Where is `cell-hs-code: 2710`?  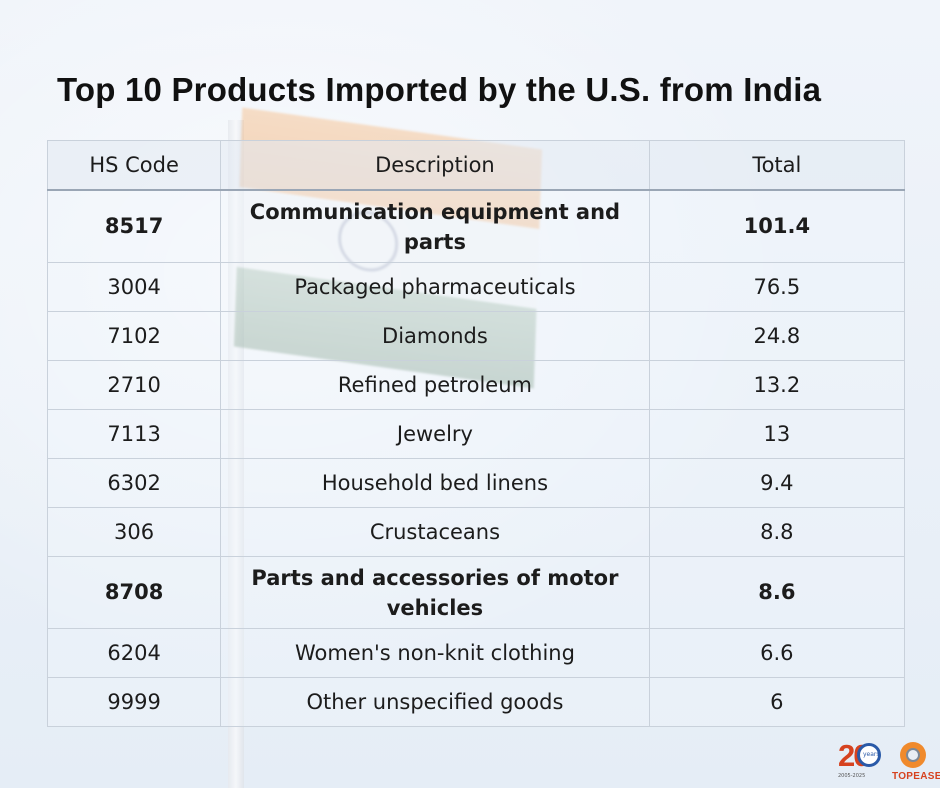
cell-hs-code: 2710 is located at coordinates (134, 385).